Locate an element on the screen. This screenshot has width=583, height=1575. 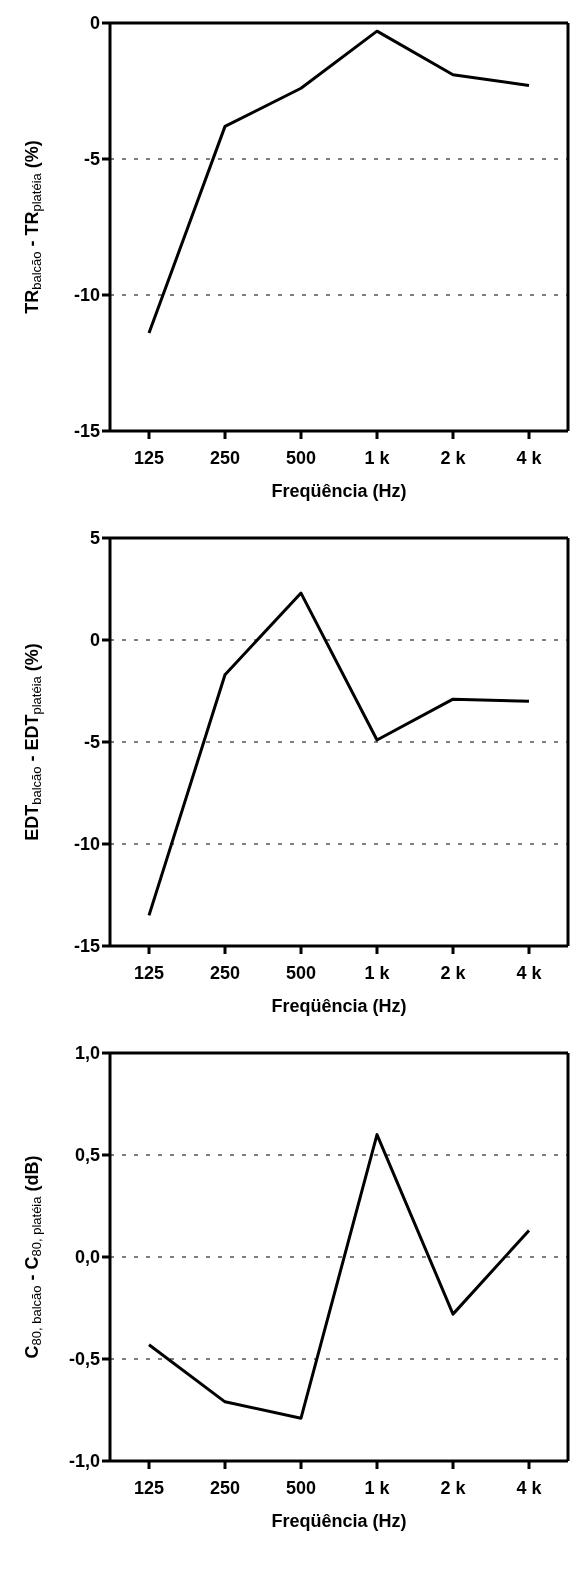
y-tick-label: -1,0 is located at coordinates (84, 1461).